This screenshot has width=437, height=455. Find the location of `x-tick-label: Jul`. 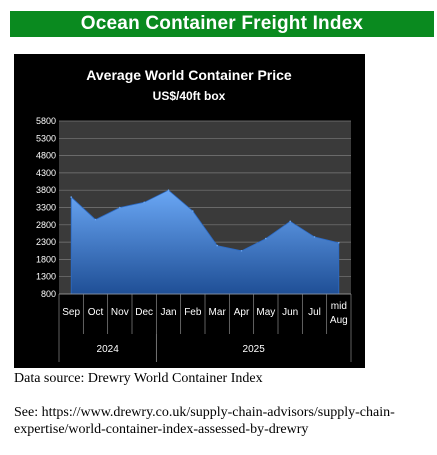

x-tick-label: Jul is located at coordinates (314, 312).